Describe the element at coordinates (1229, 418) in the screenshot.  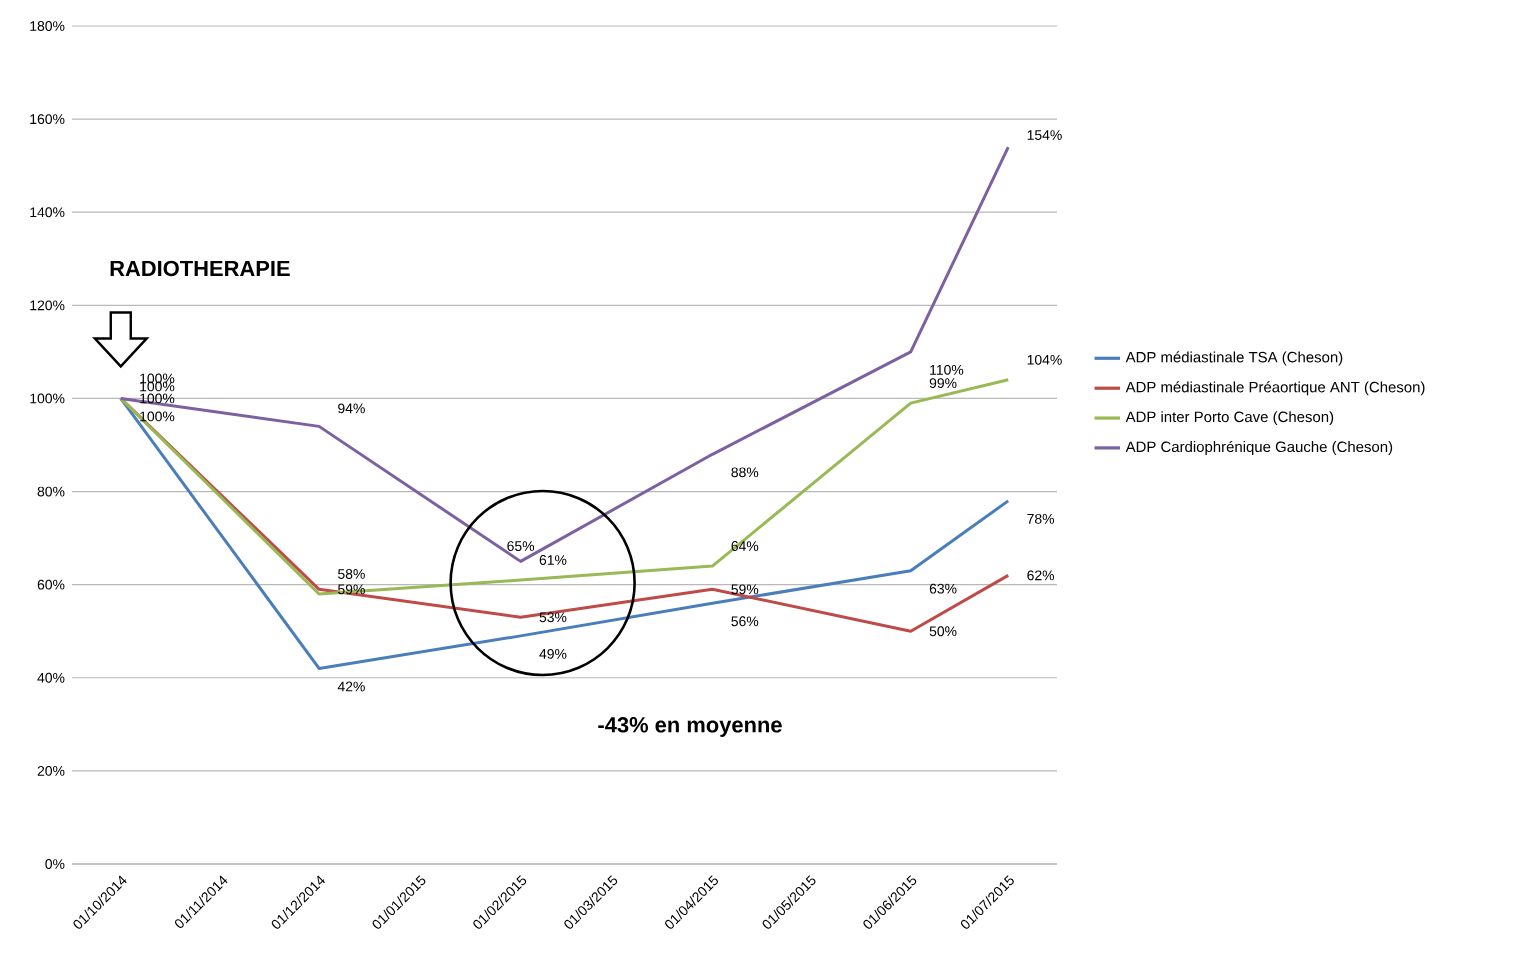
I see `legend-label: ADP inter Porto Cave (Cheson)` at that location.